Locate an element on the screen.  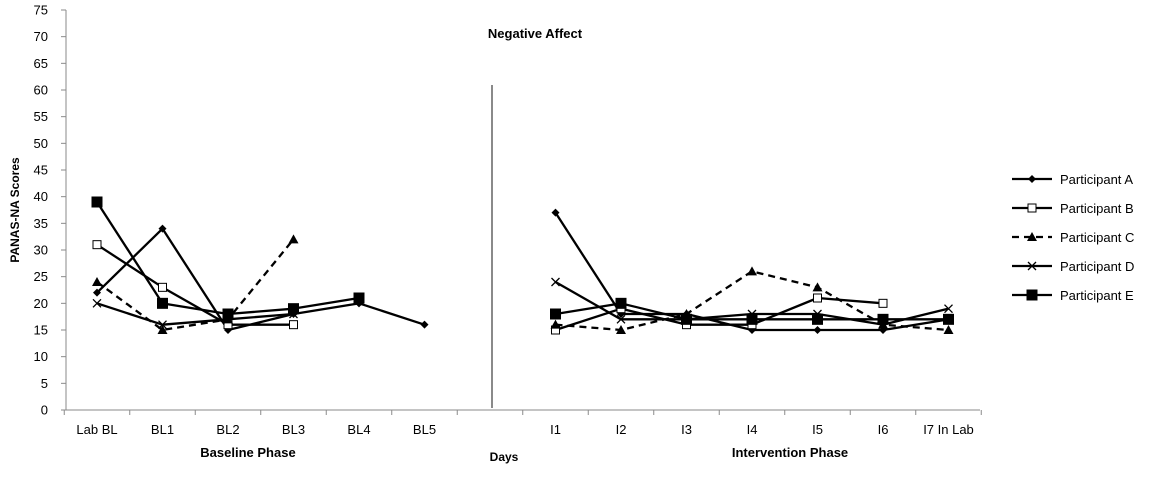
y-axis-label: PANAS-NA Scores is located at coordinates (15, 210).